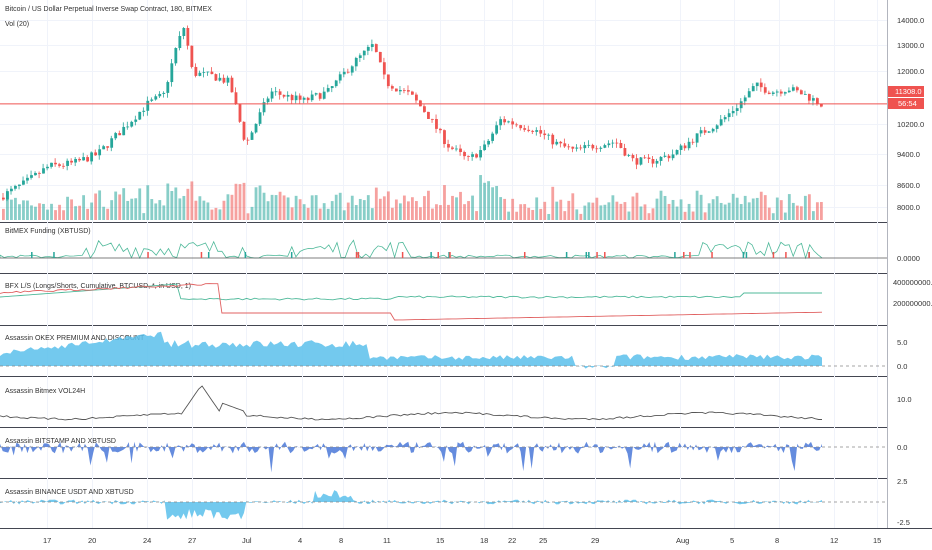  Describe the element at coordinates (484, 540) in the screenshot. I see `time-tick: 18` at that location.